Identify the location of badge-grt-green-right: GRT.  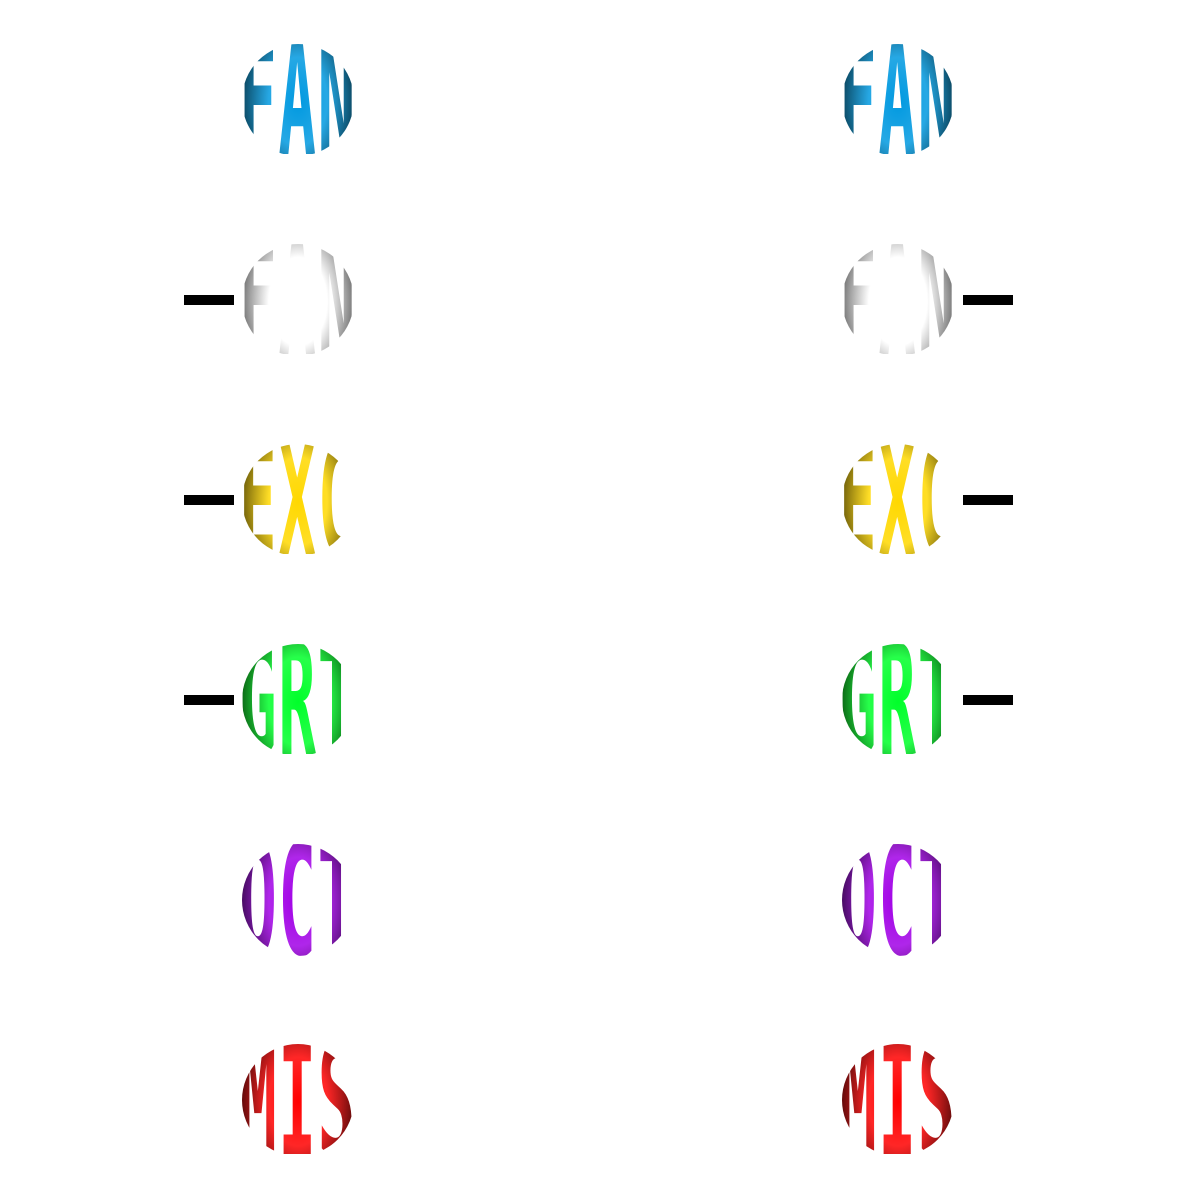
(926, 701).